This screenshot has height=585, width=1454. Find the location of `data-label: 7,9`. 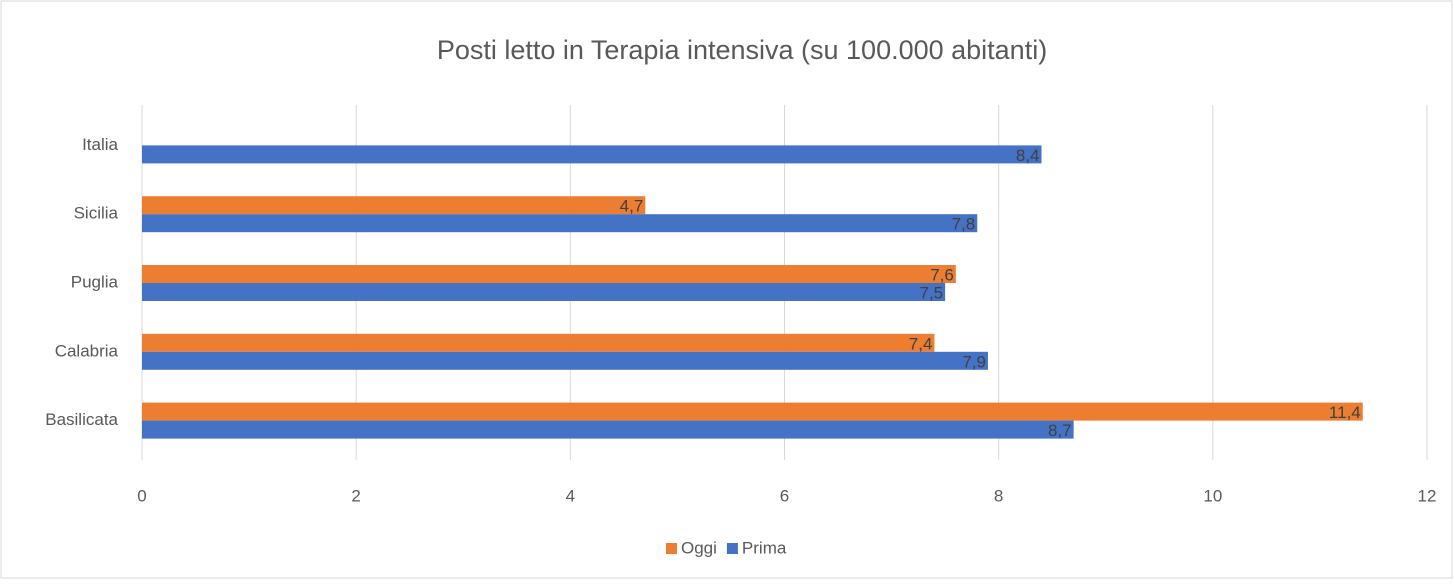

data-label: 7,9 is located at coordinates (974, 361).